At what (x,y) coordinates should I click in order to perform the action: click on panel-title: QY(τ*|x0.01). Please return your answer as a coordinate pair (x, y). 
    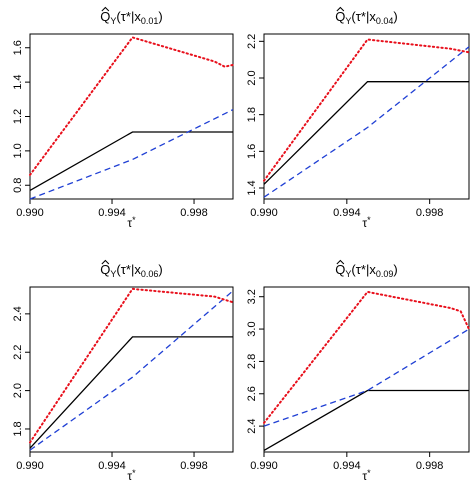
    Looking at the image, I should click on (131, 17).